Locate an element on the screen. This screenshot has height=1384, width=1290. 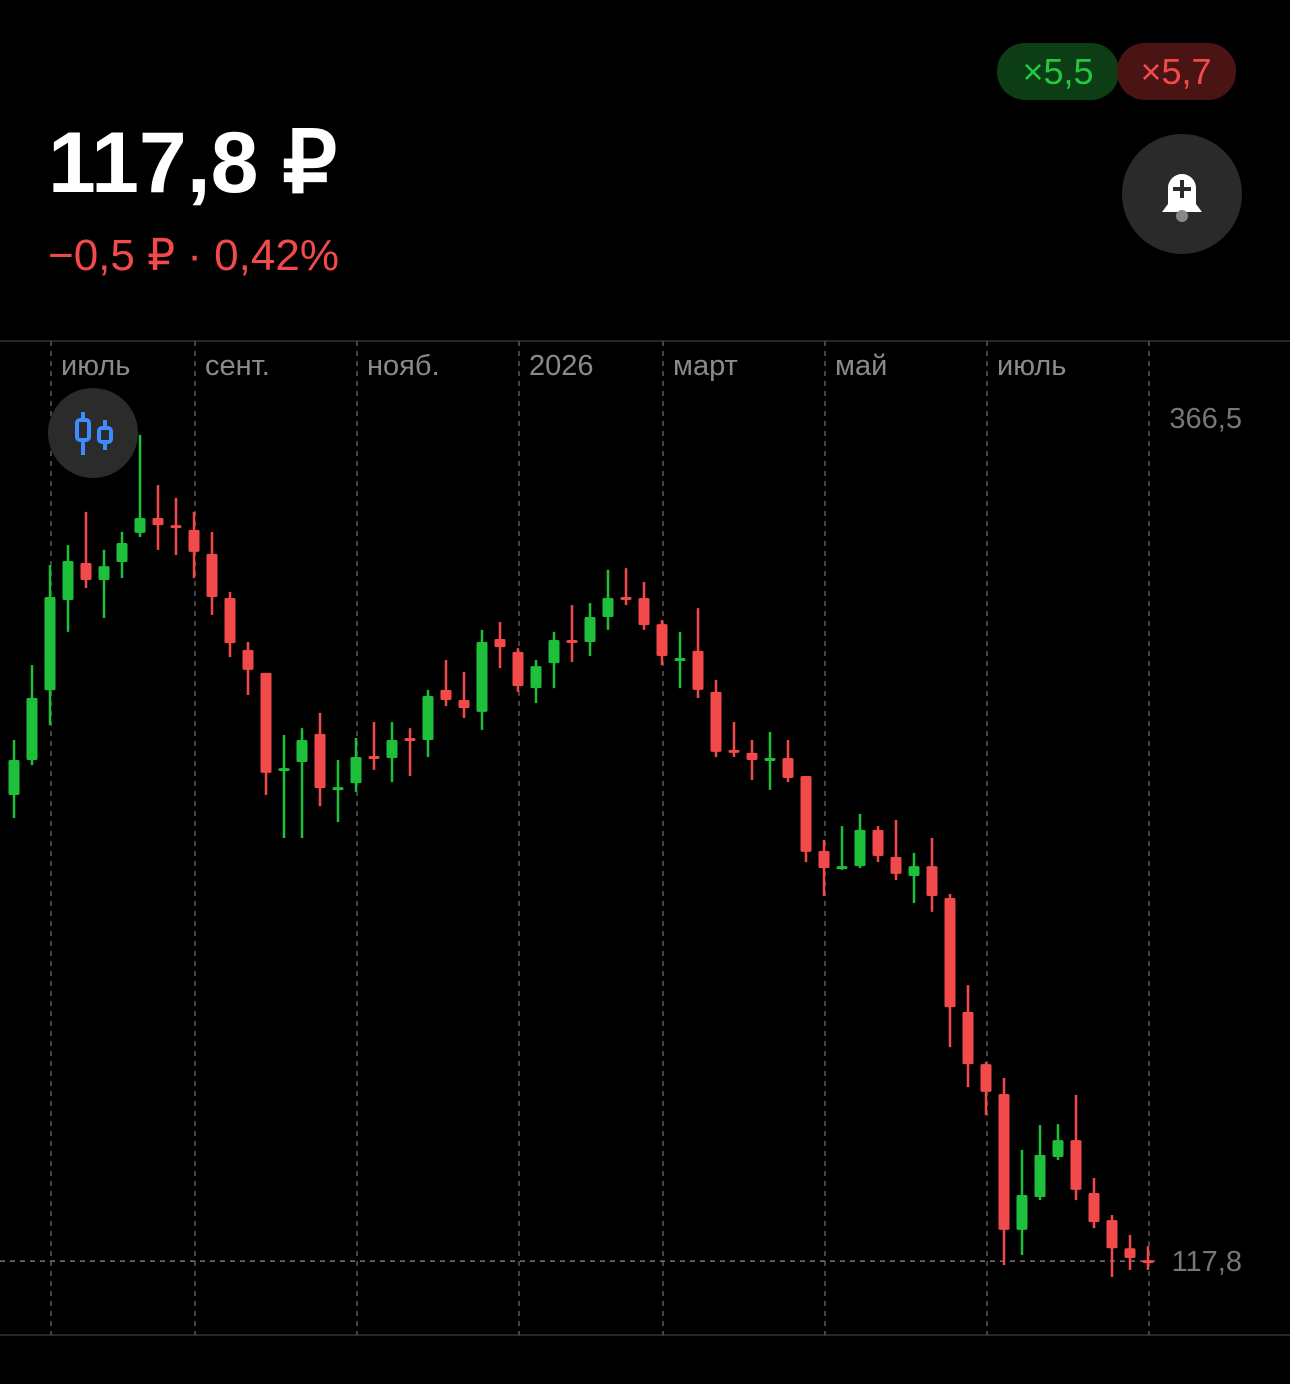
alert-button is located at coordinates (1182, 194).